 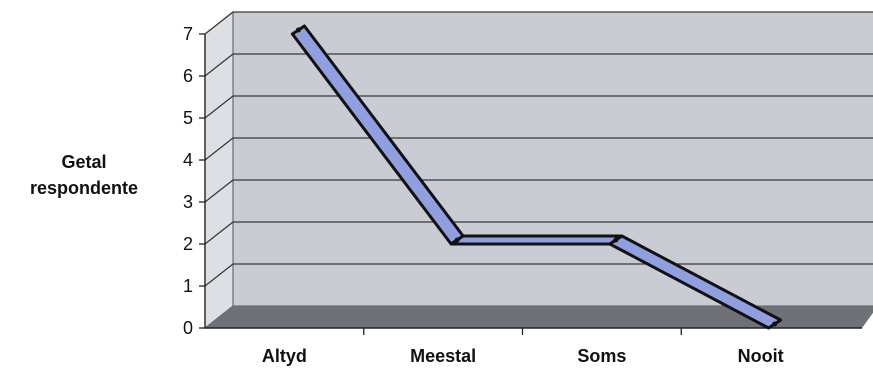 I want to click on y-tick-label: 0, so click(x=188, y=328).